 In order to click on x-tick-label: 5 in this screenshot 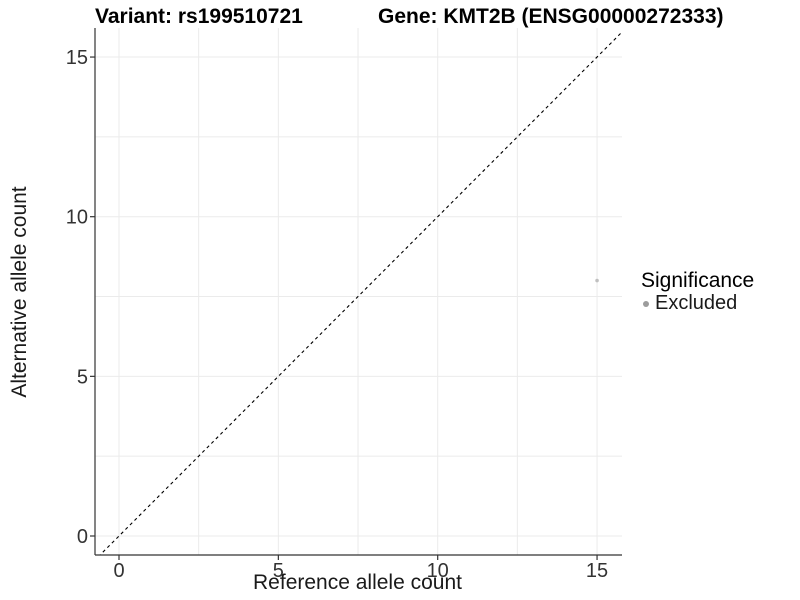, I will do `click(278, 571)`.